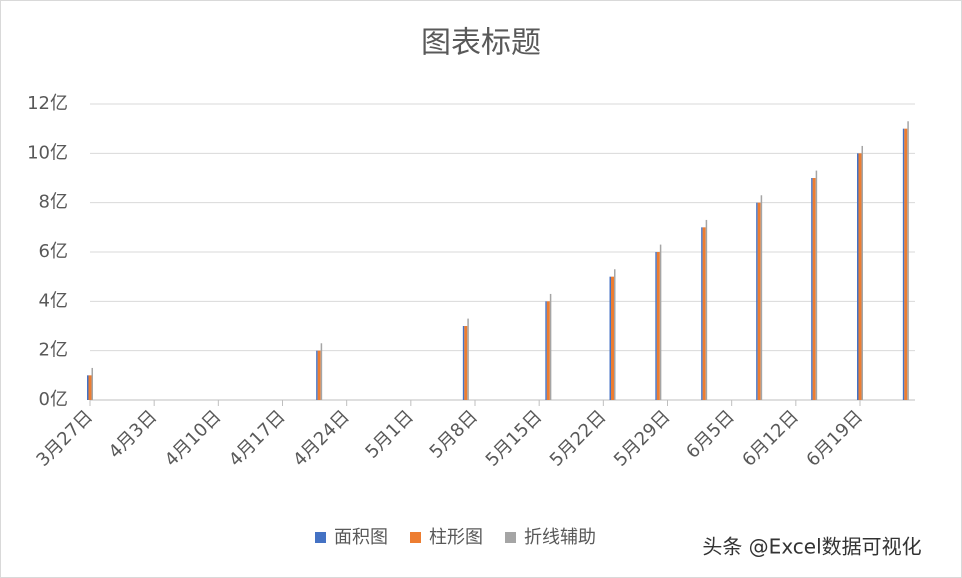 This screenshot has height=578, width=962. What do you see at coordinates (560, 537) in the screenshot?
I see `legend-label: 折线辅助` at bounding box center [560, 537].